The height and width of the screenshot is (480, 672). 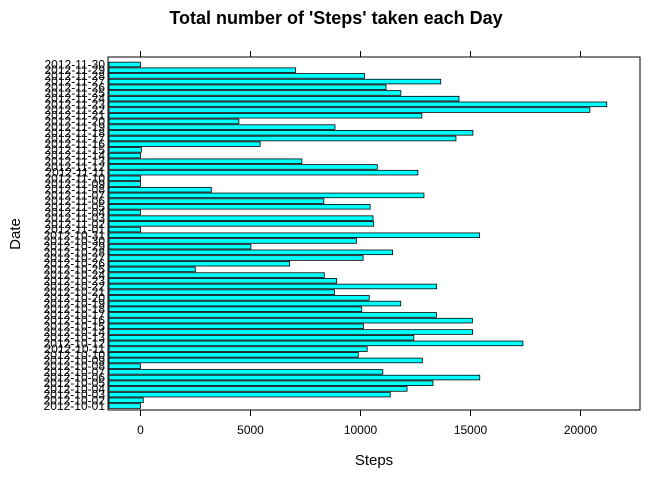 What do you see at coordinates (75, 110) in the screenshot?
I see `category-label: 2012-11-22` at bounding box center [75, 110].